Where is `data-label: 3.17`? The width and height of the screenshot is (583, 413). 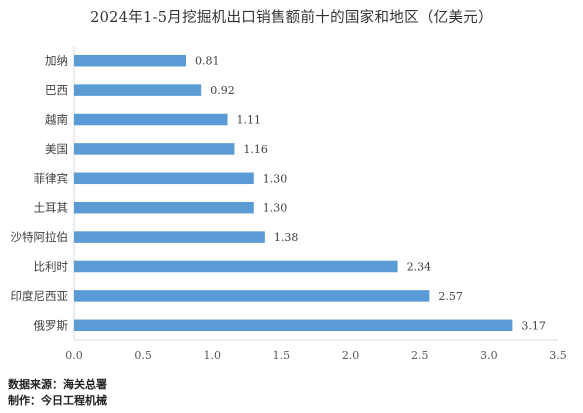
data-label: 3.17 is located at coordinates (533, 325).